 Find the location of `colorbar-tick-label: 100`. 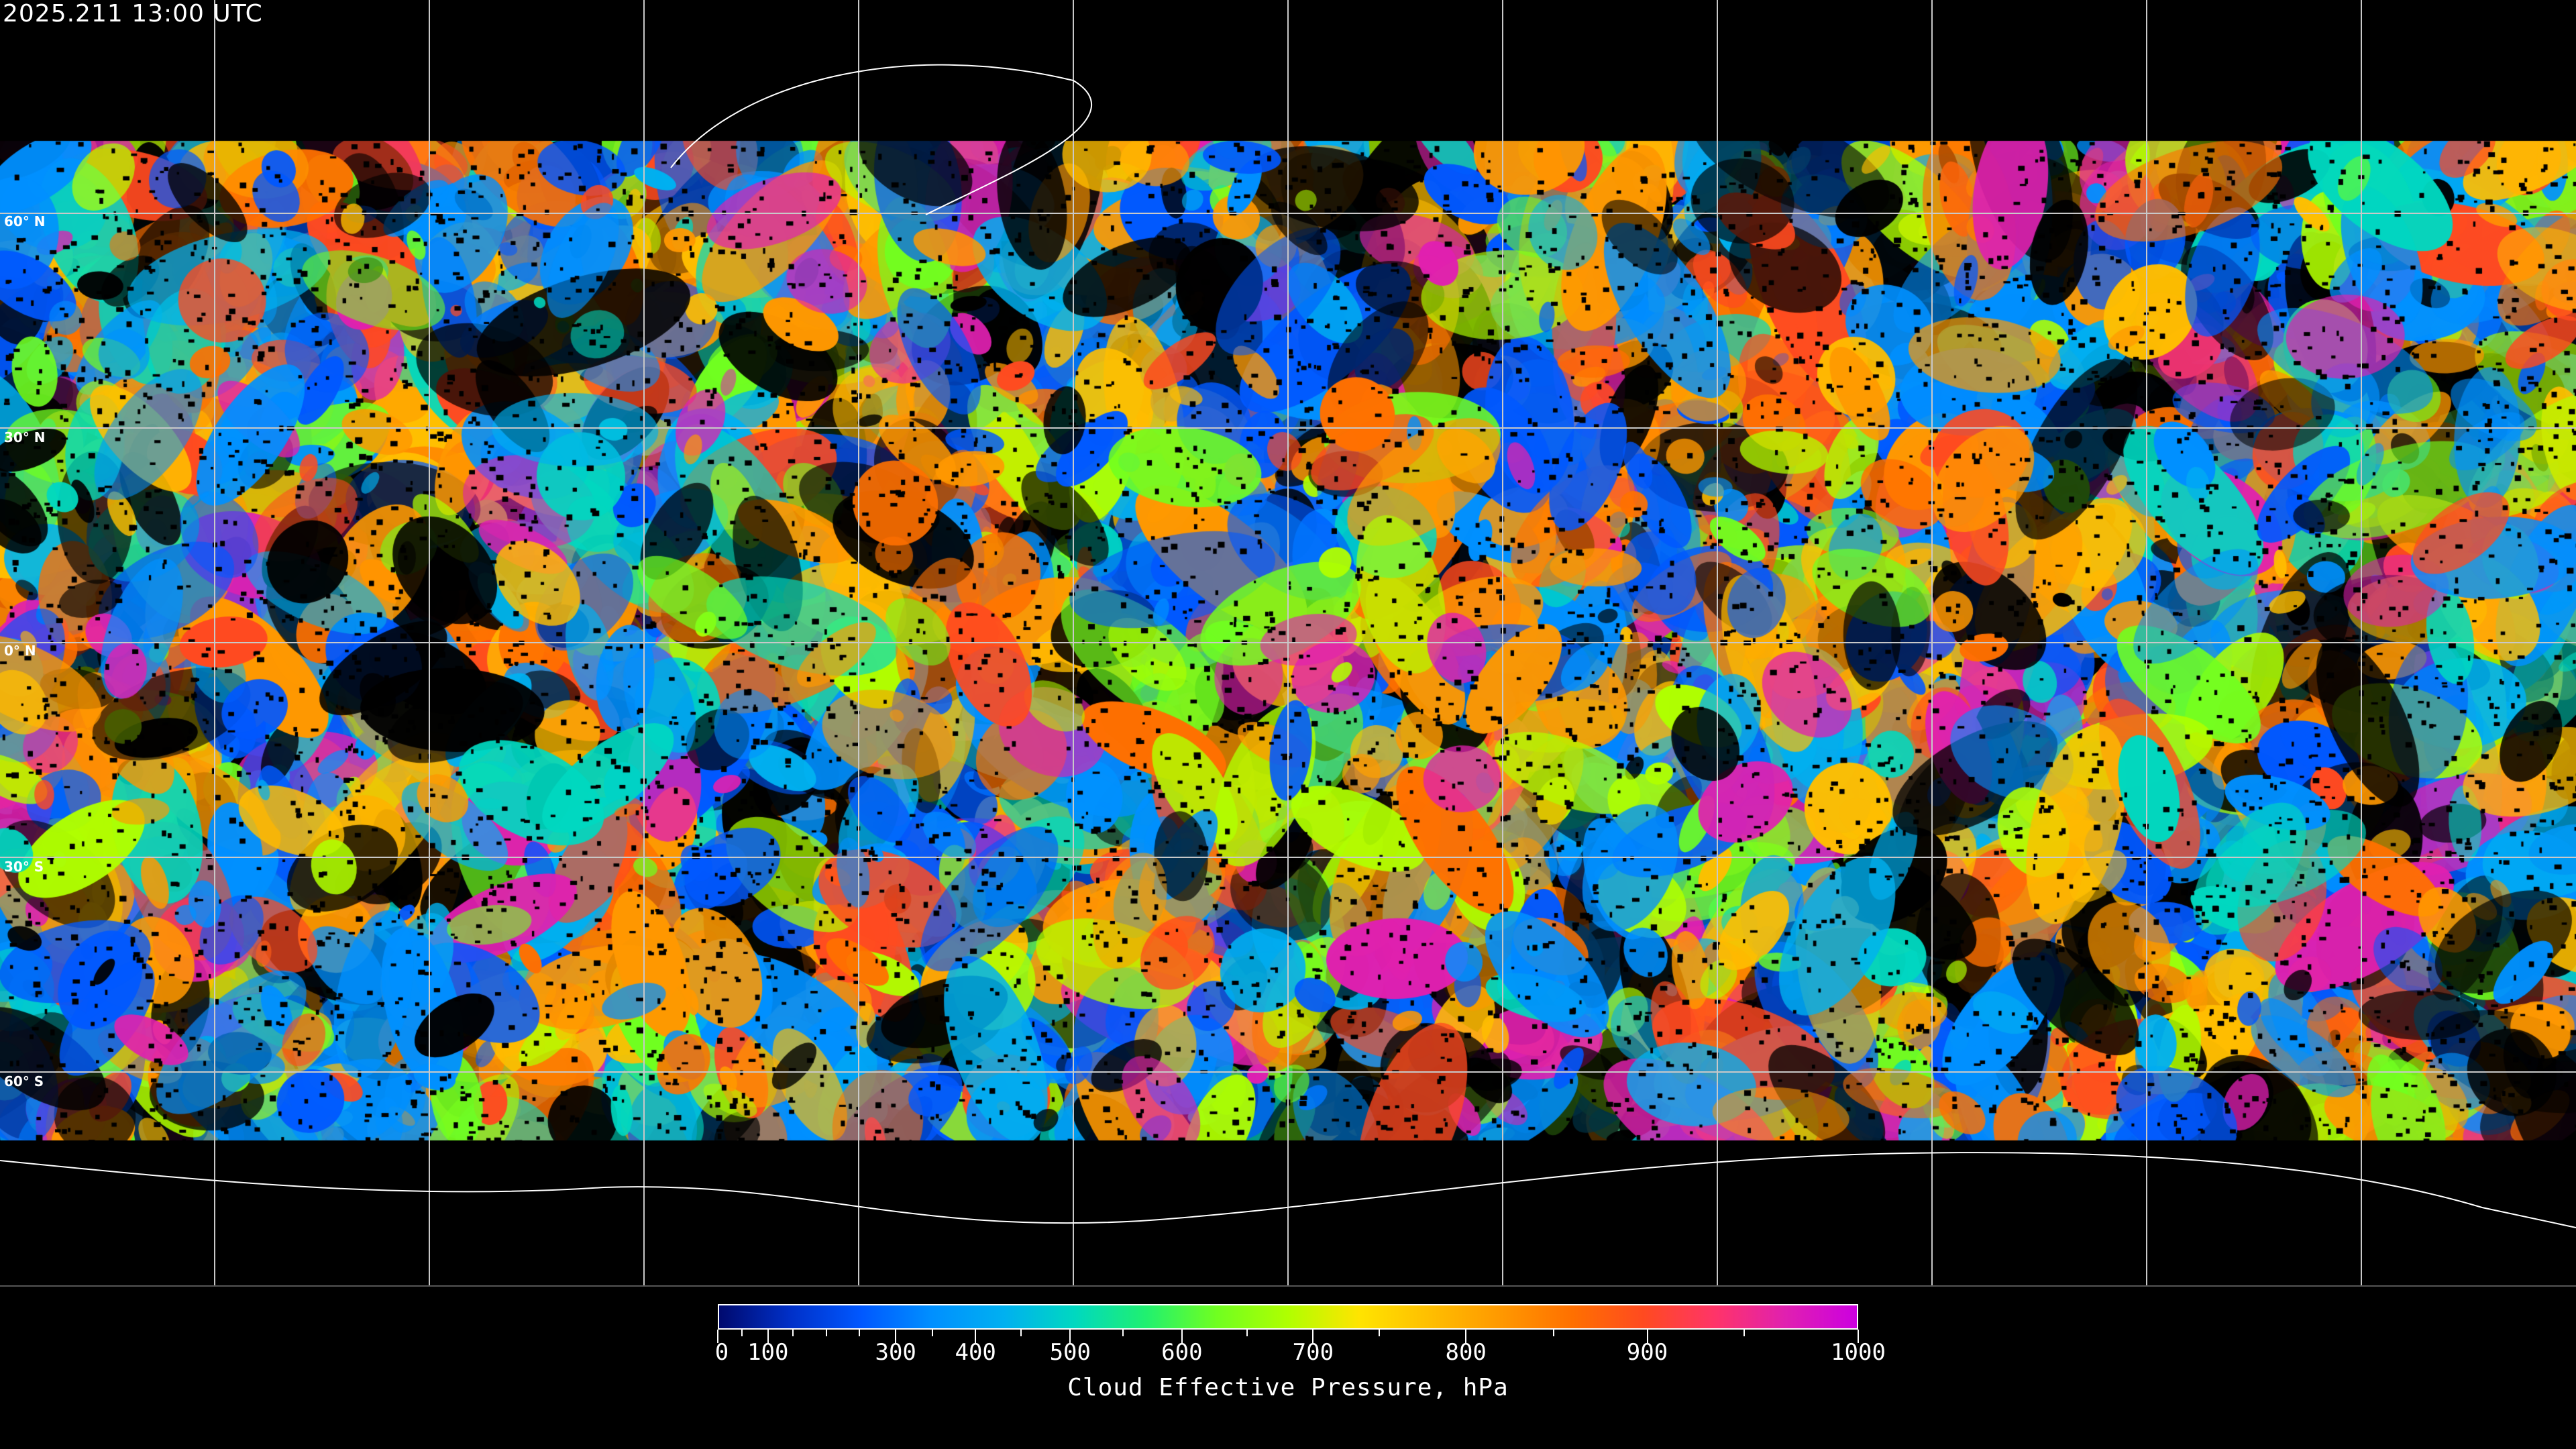

colorbar-tick-label: 100 is located at coordinates (768, 1352).